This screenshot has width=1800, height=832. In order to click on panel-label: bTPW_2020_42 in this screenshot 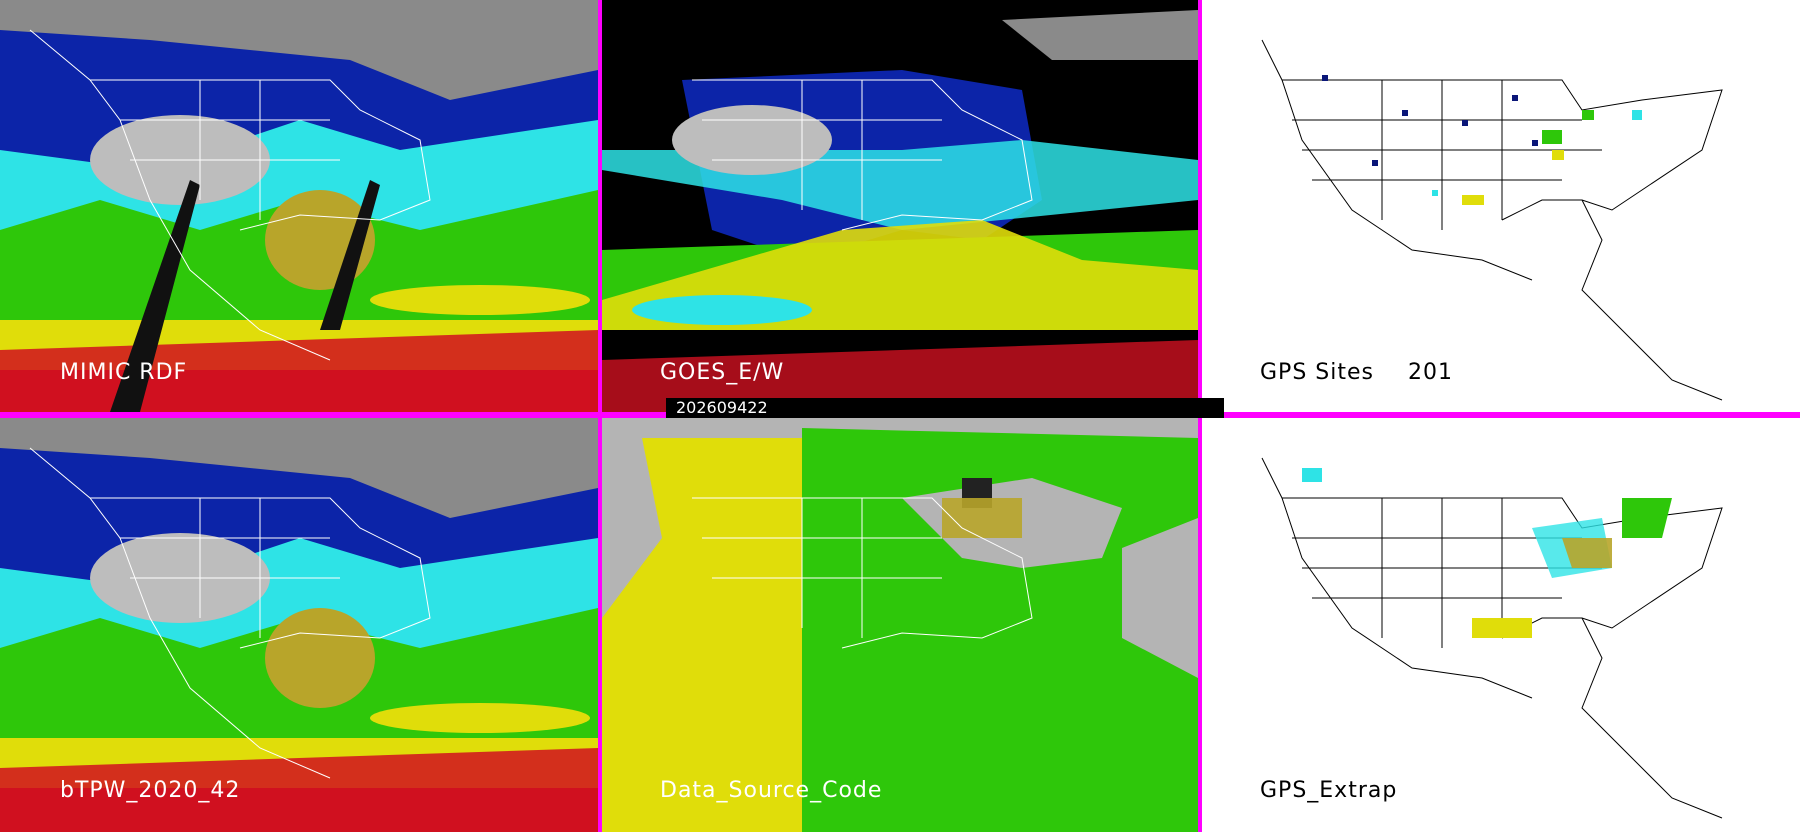, I will do `click(150, 790)`.